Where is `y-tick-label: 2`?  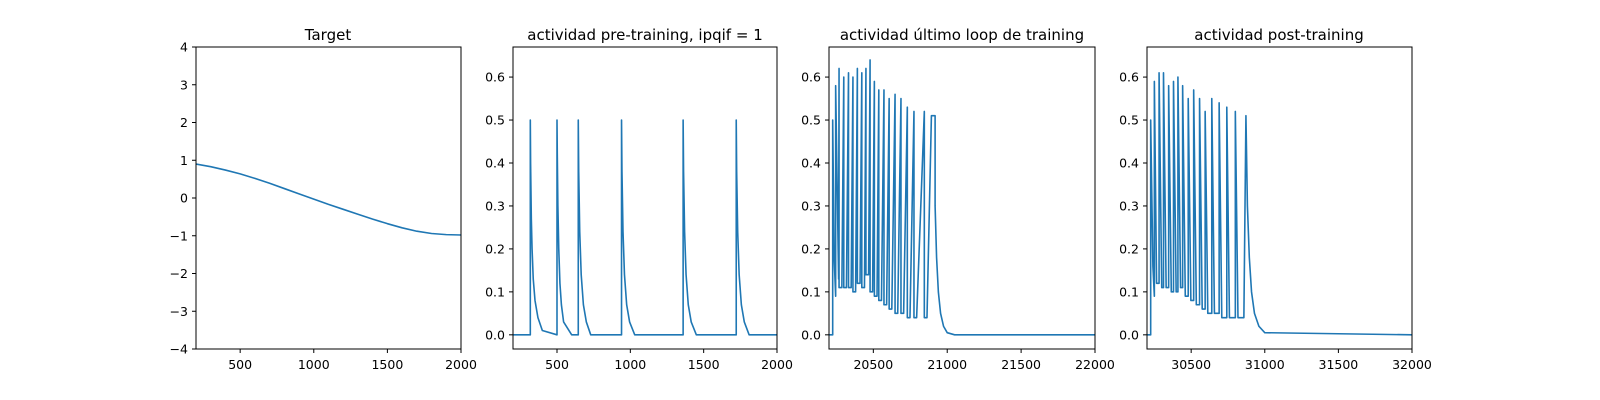 y-tick-label: 2 is located at coordinates (184, 122).